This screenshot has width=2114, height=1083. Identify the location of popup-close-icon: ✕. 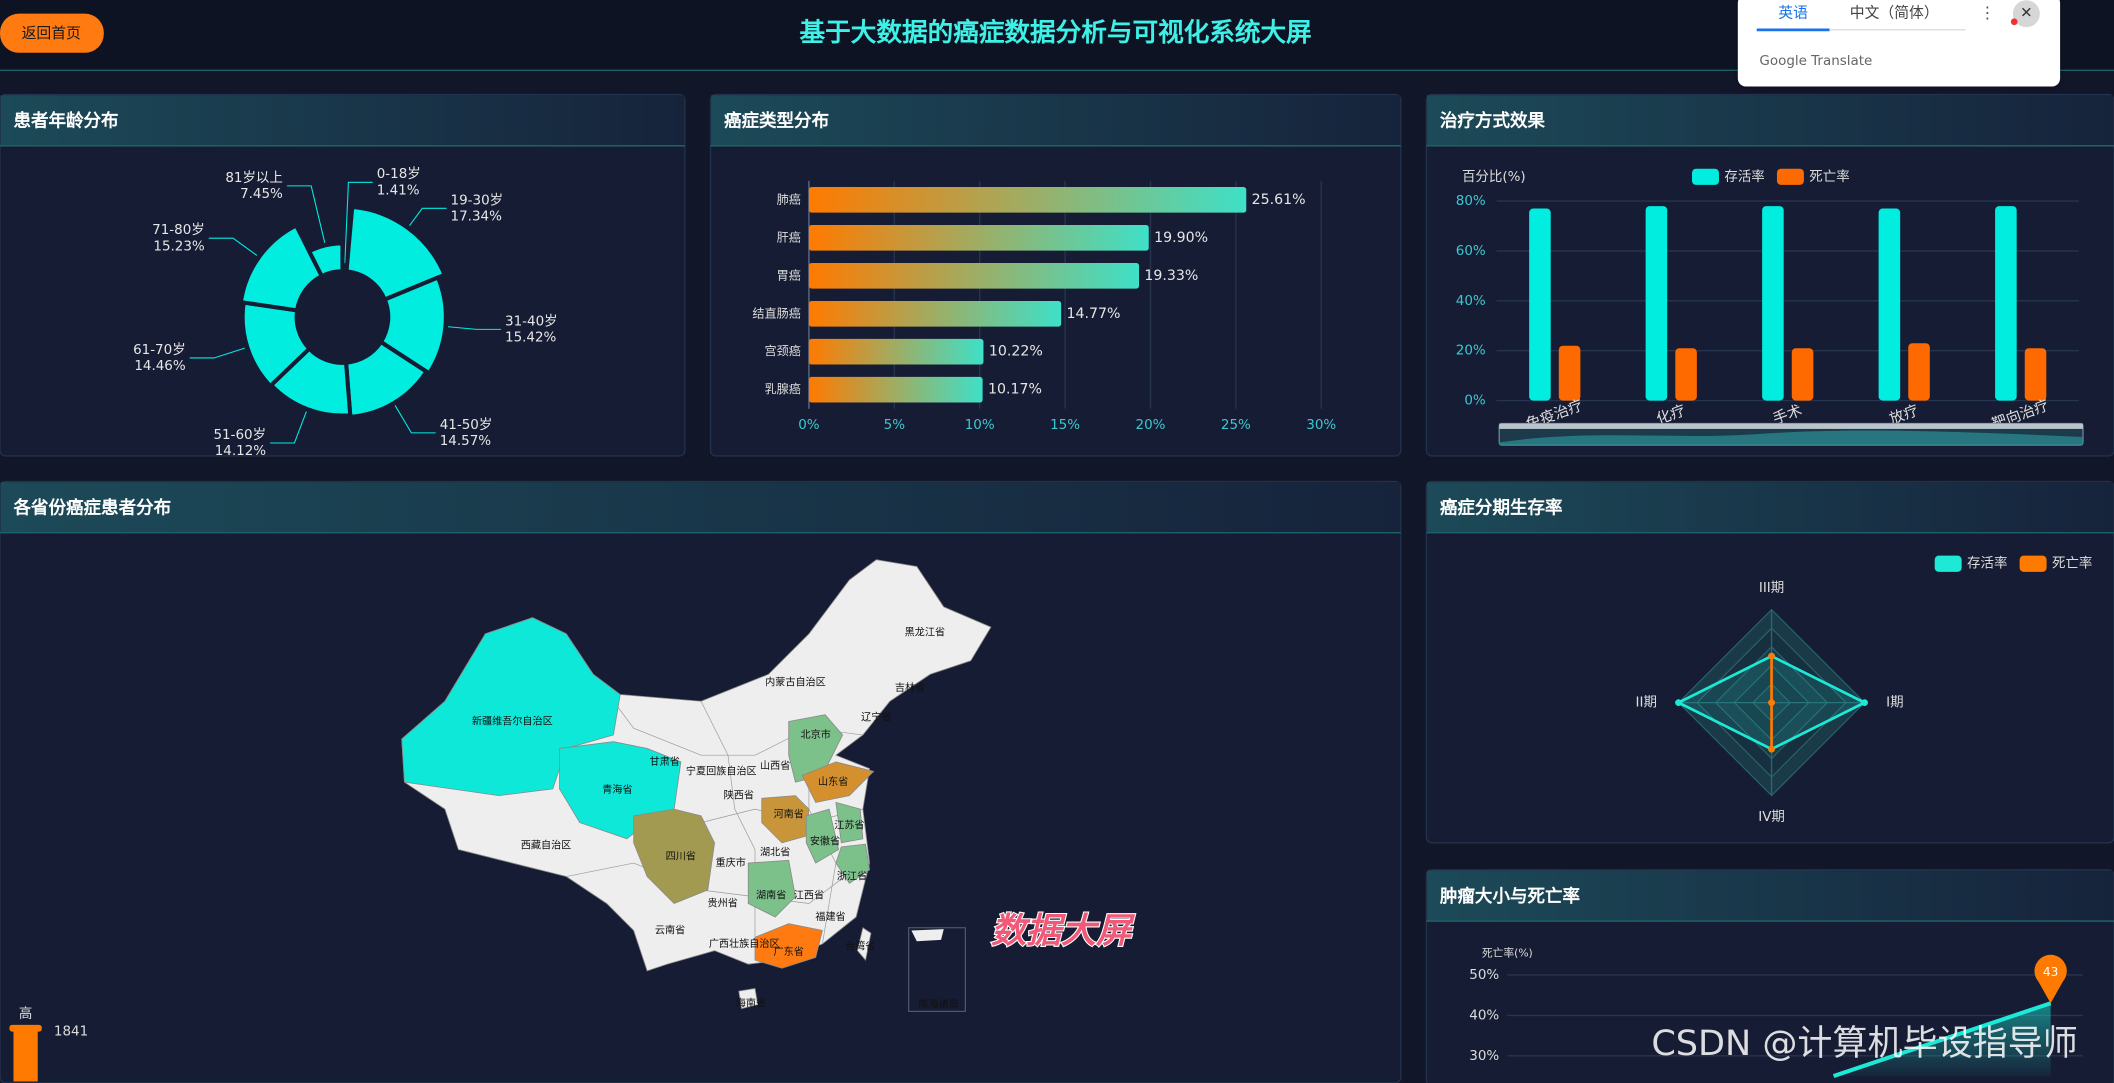
(2026, 13).